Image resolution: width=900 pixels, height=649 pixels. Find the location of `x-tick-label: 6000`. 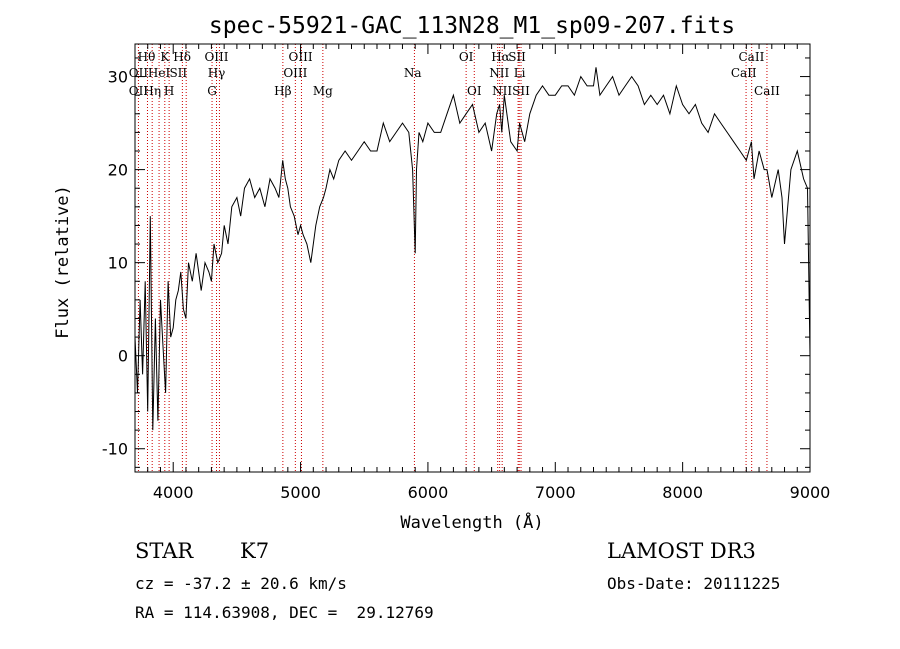

x-tick-label: 6000 is located at coordinates (428, 492).